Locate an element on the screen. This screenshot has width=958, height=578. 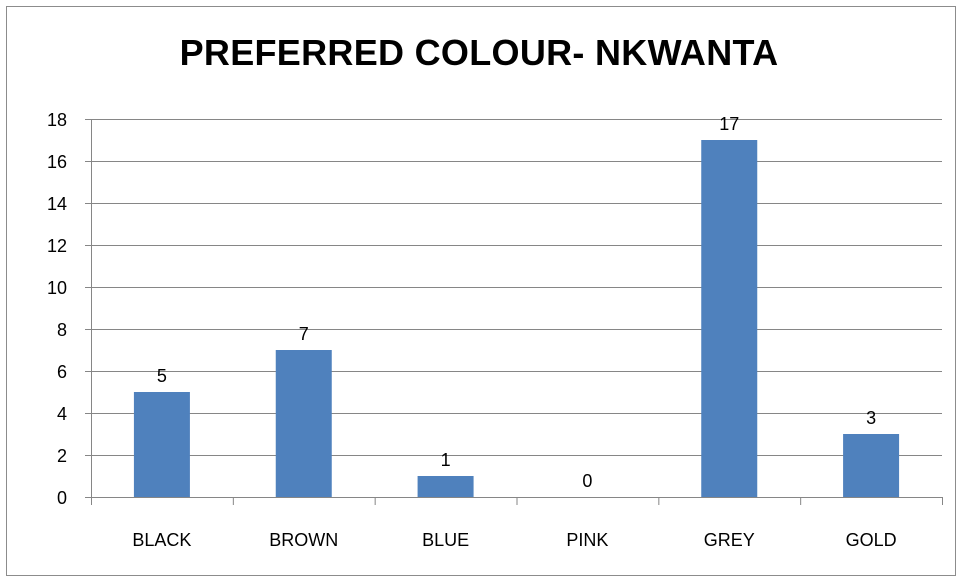
bar-brown is located at coordinates (303, 423).